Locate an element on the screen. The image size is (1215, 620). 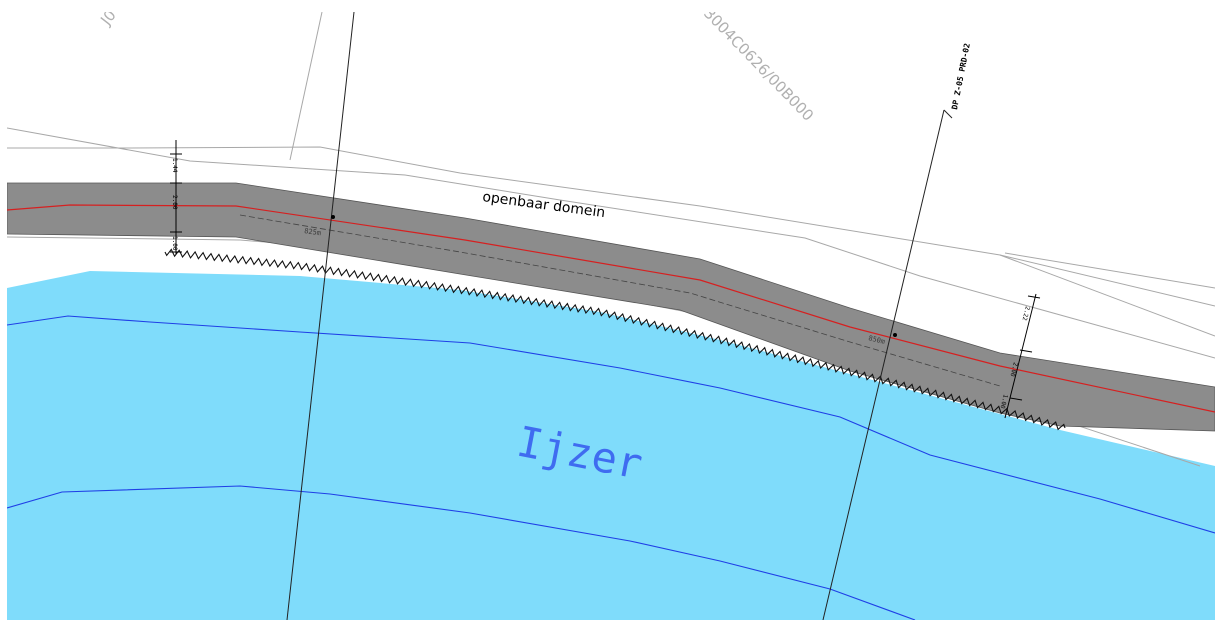
dim-left-middle: 2.00 is located at coordinates (174, 202).